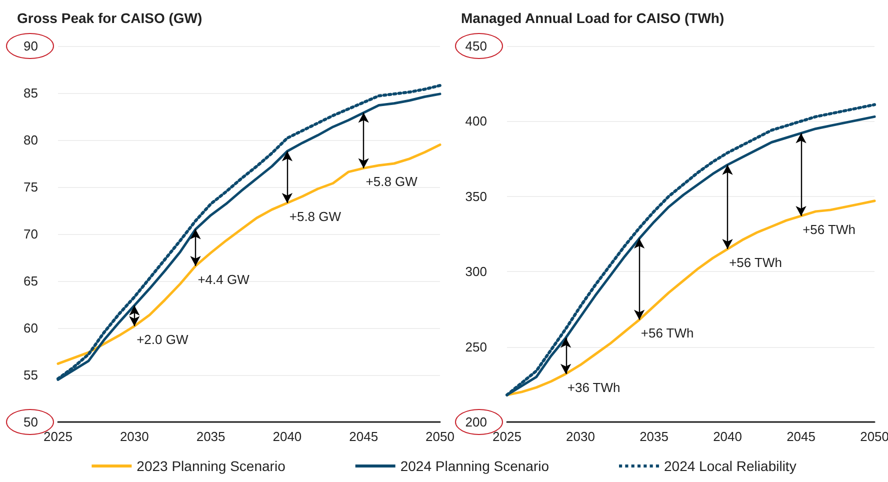  I want to click on chart-title: Gross Peak for CAISO (GW), so click(109, 18).